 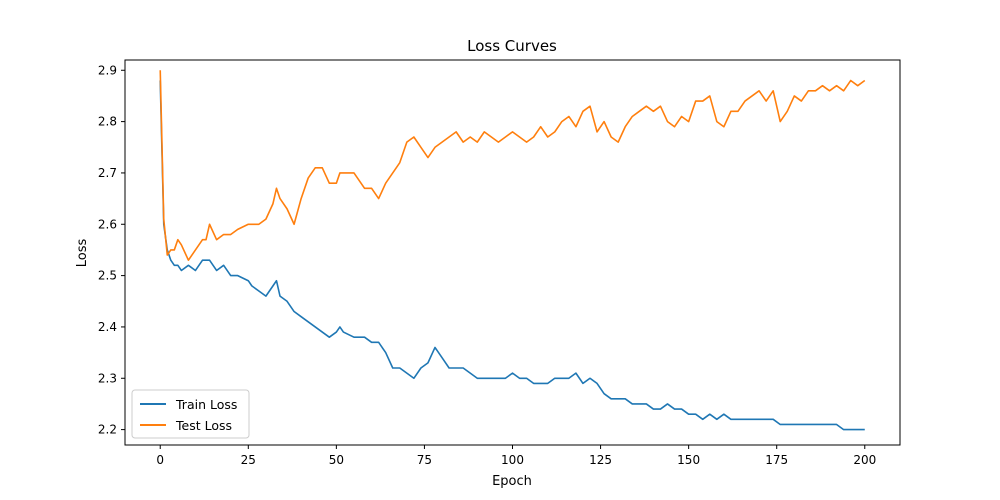 I want to click on x-tick-label: 200, so click(x=864, y=460).